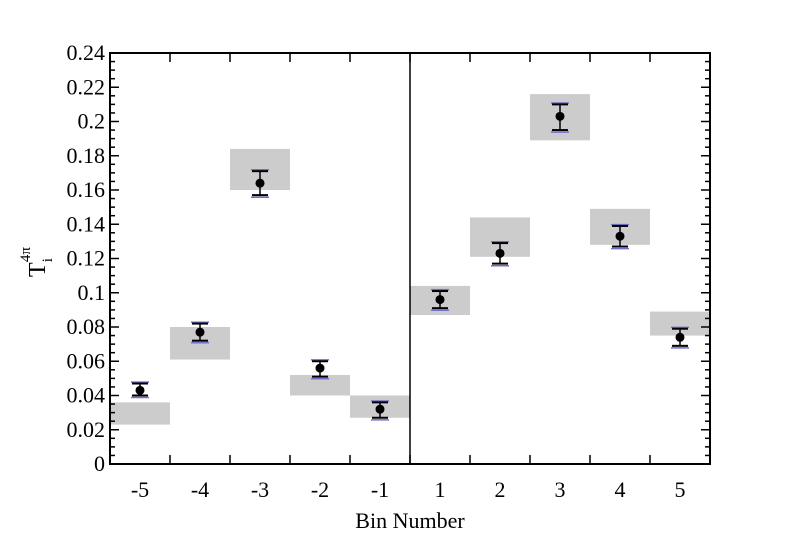 The height and width of the screenshot is (541, 789). What do you see at coordinates (380, 489) in the screenshot?
I see `x-tick-label: -1` at bounding box center [380, 489].